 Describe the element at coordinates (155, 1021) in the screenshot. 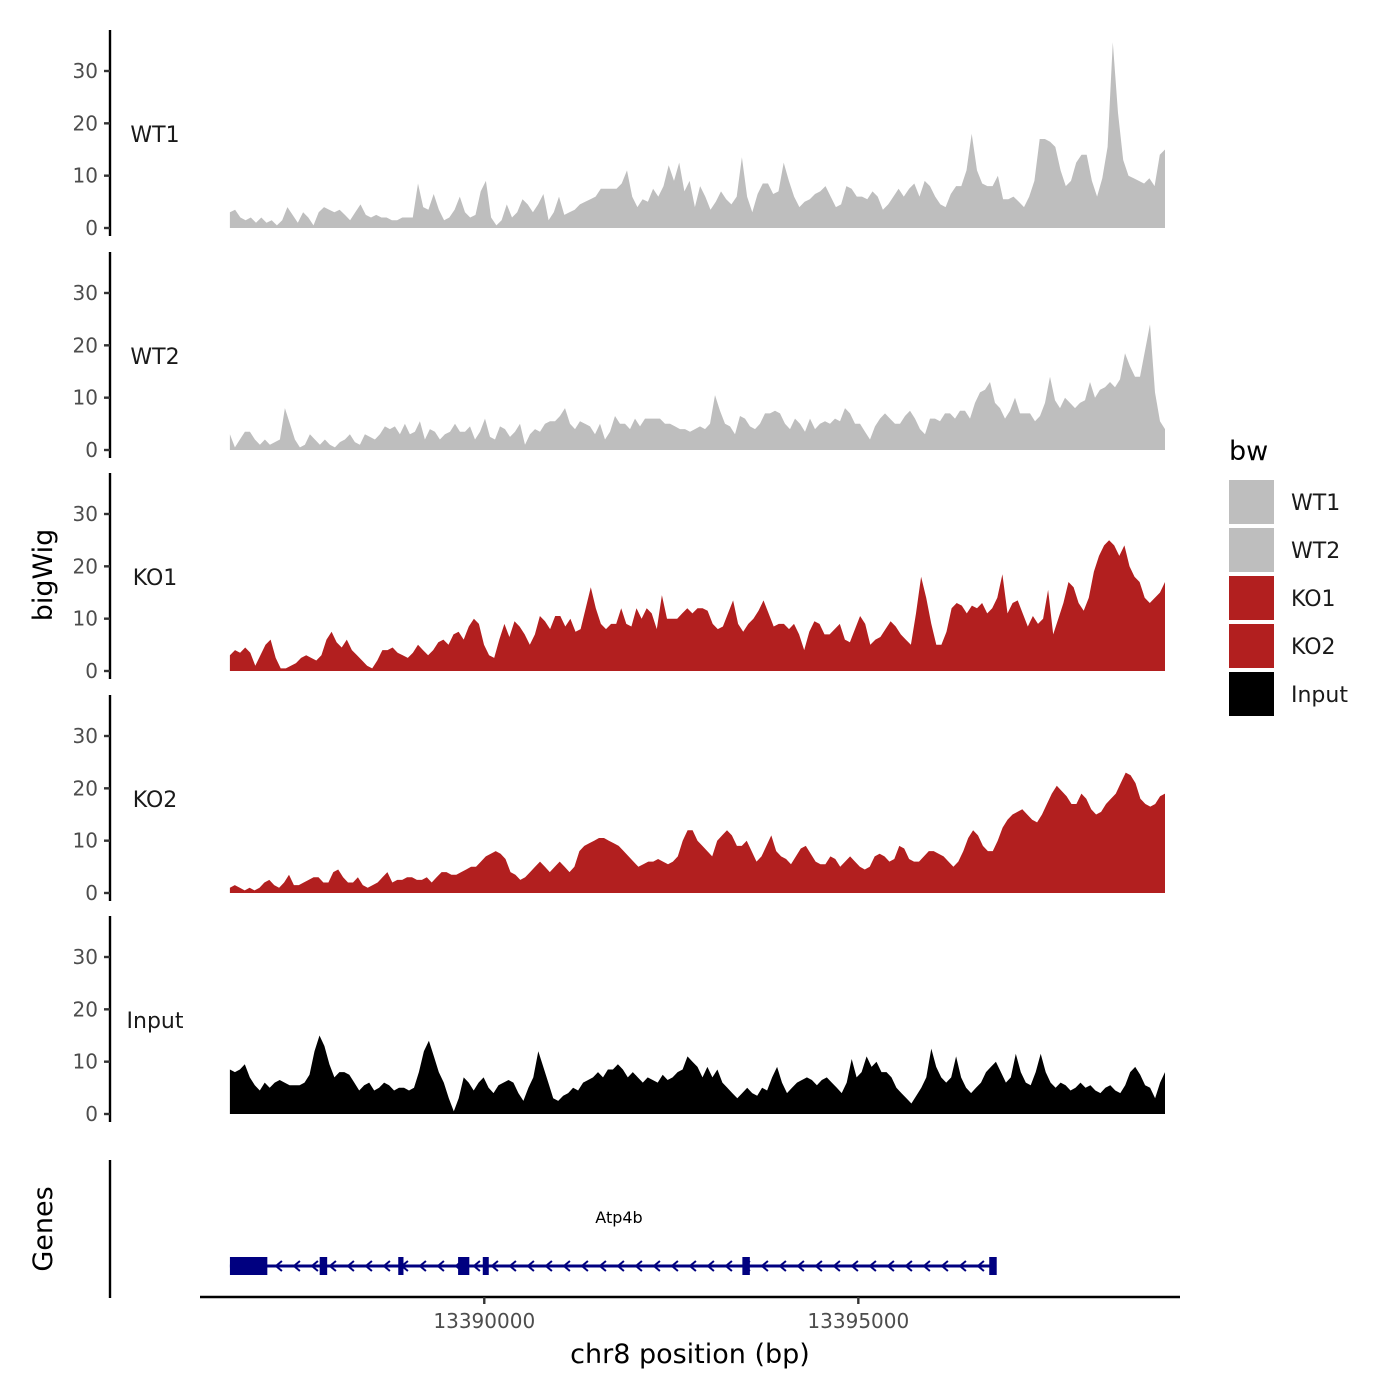

I see `track-label-input: Input` at that location.